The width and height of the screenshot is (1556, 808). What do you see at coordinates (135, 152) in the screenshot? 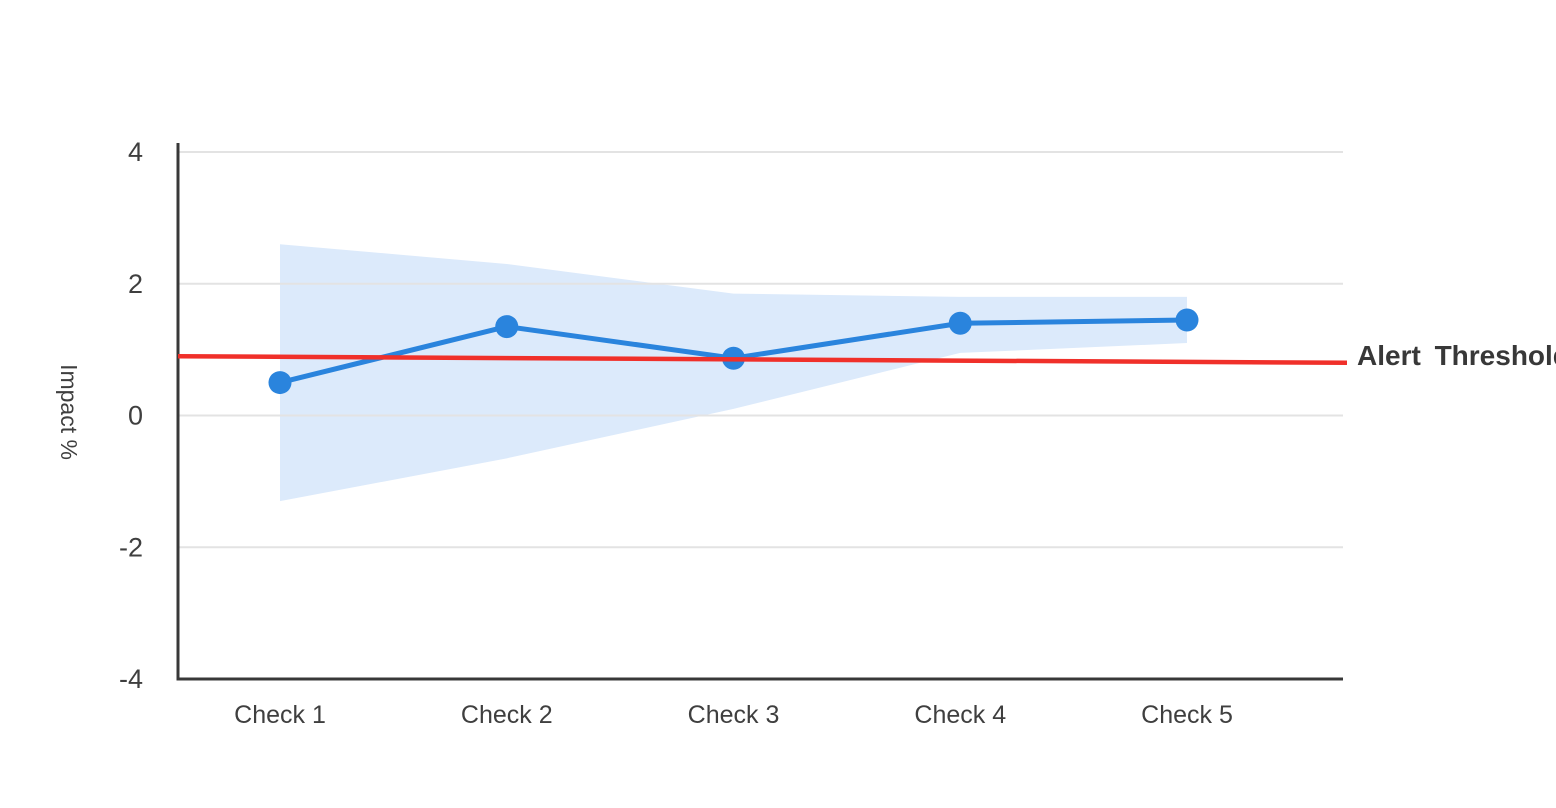
I see `y-tick-label-4: 4` at bounding box center [135, 152].